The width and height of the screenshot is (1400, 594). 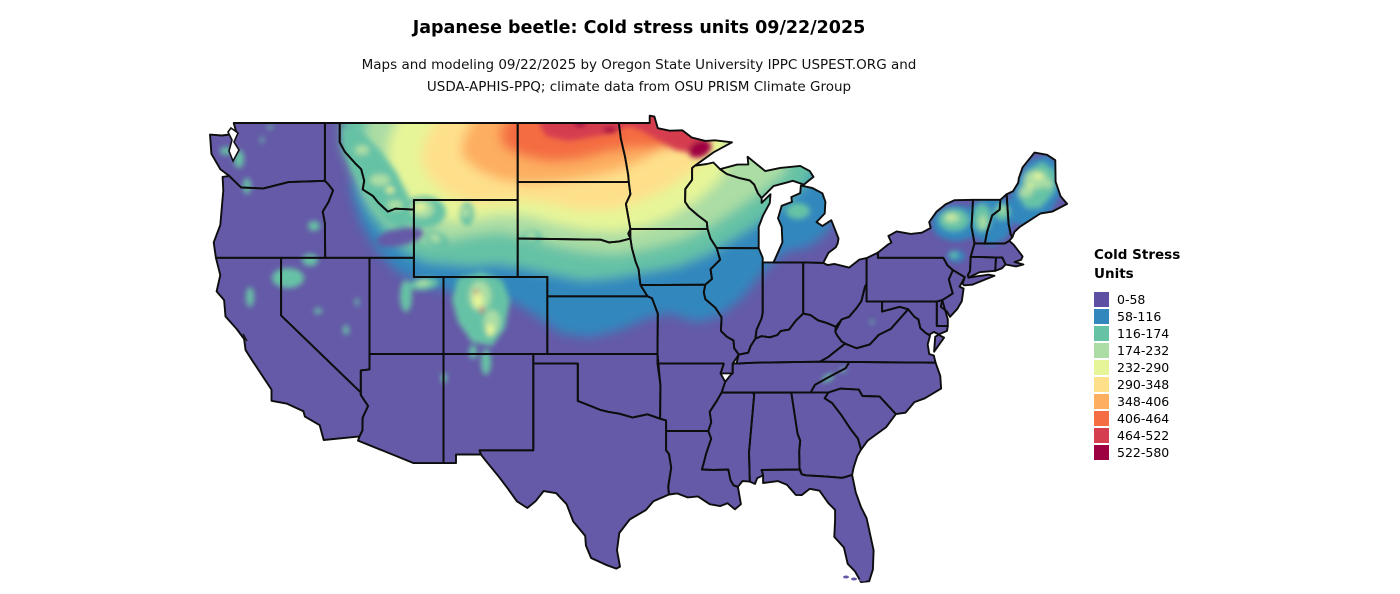 What do you see at coordinates (1143, 333) in the screenshot?
I see `legend-label: 116-174` at bounding box center [1143, 333].